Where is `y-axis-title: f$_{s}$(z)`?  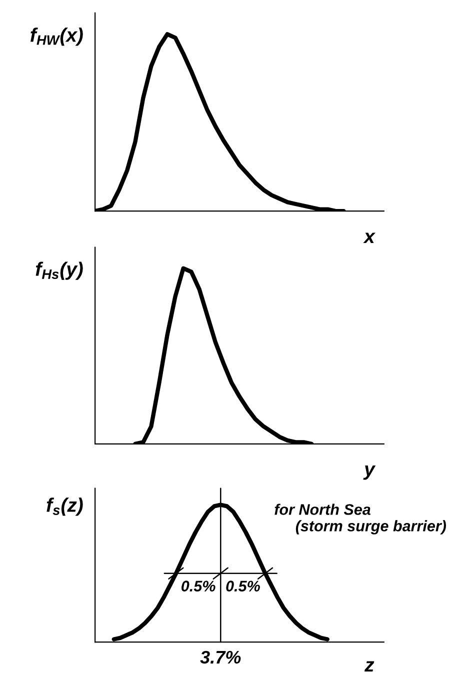 y-axis-title: f$_{s}$(z) is located at coordinates (64, 507).